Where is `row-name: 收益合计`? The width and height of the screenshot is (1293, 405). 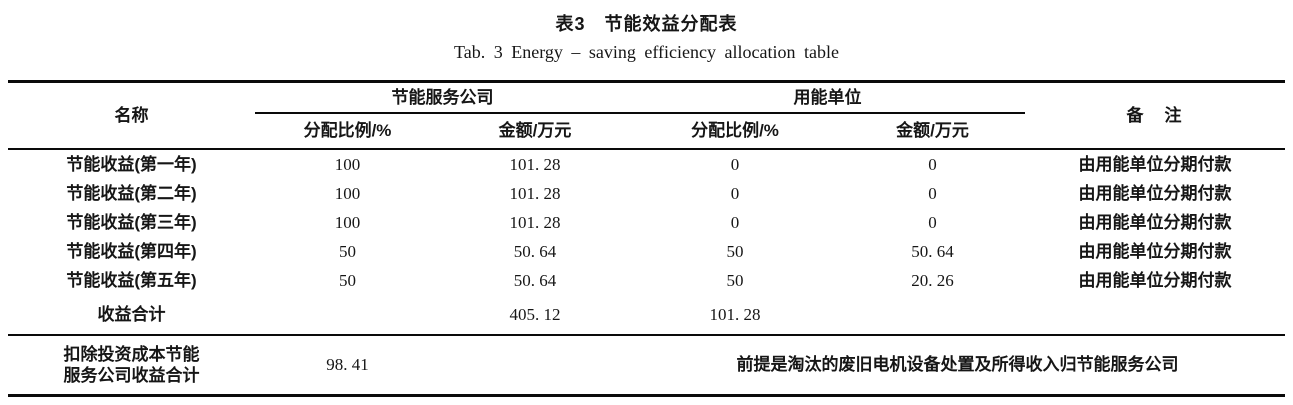
row-name: 收益合计 is located at coordinates (131, 315).